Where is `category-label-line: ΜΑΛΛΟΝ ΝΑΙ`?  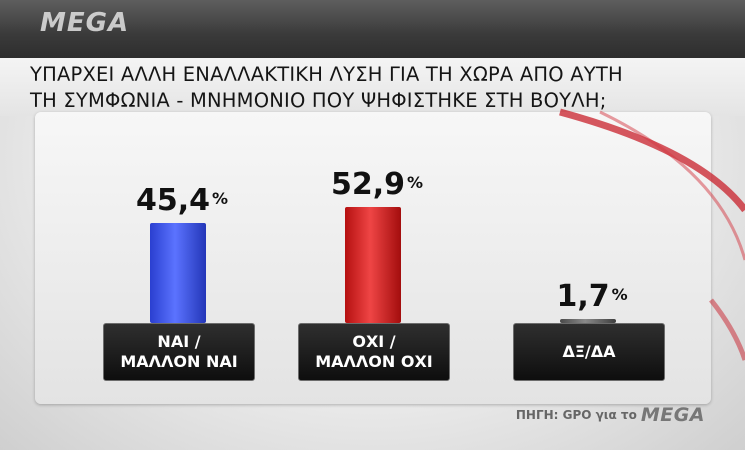
category-label-line: ΜΑΛΛΟΝ ΝΑΙ is located at coordinates (179, 361).